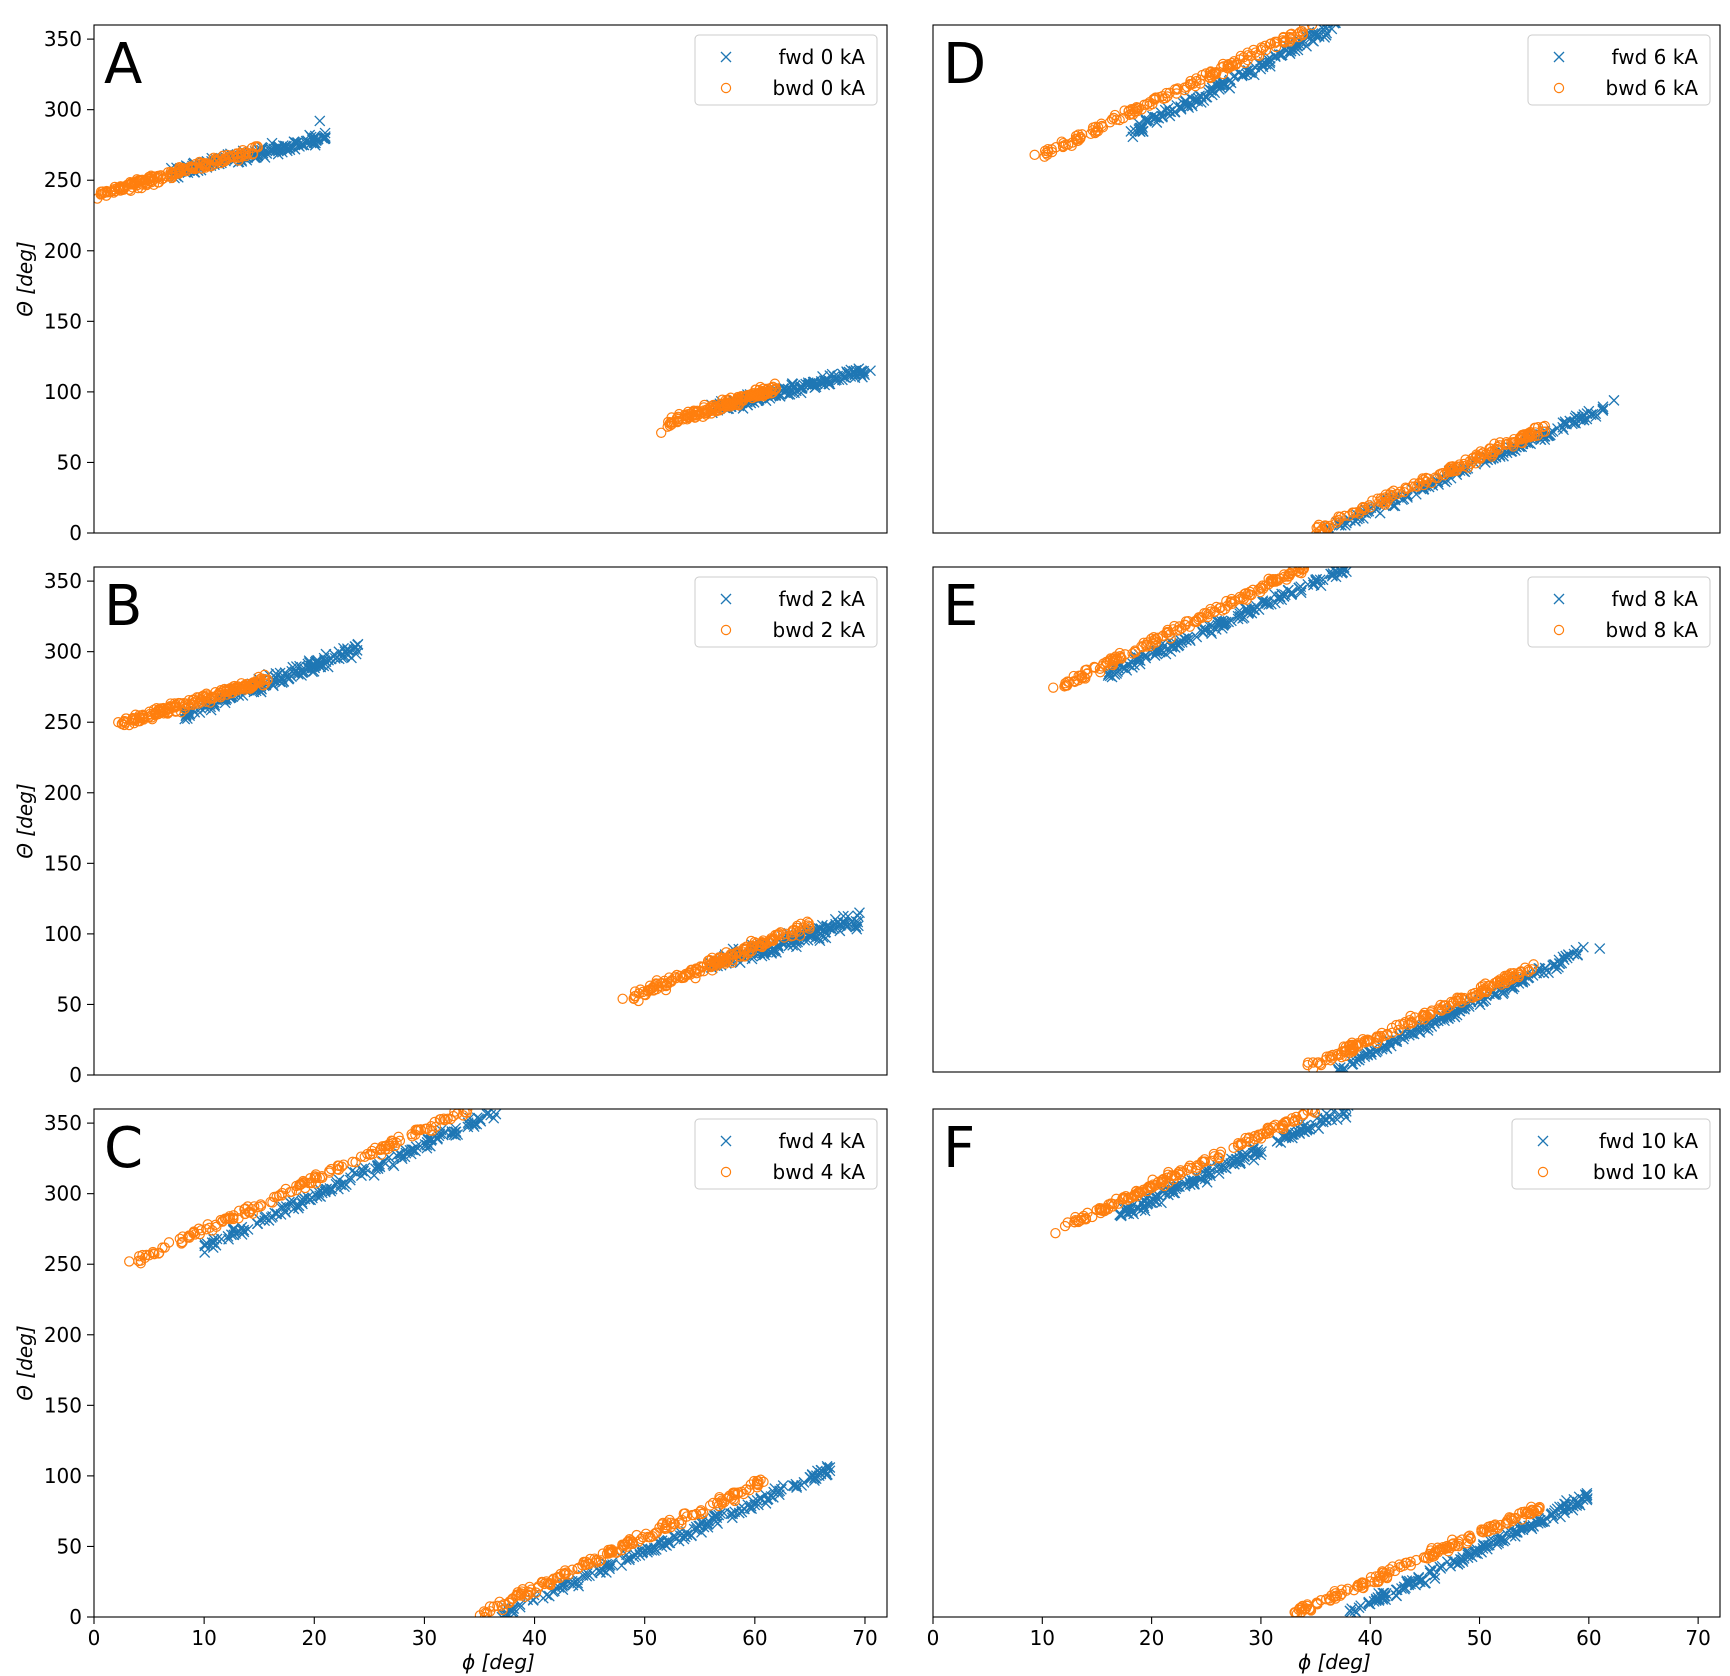 The width and height of the screenshot is (1730, 1676). I want to click on y-tick-label: 50, so click(69, 1546).